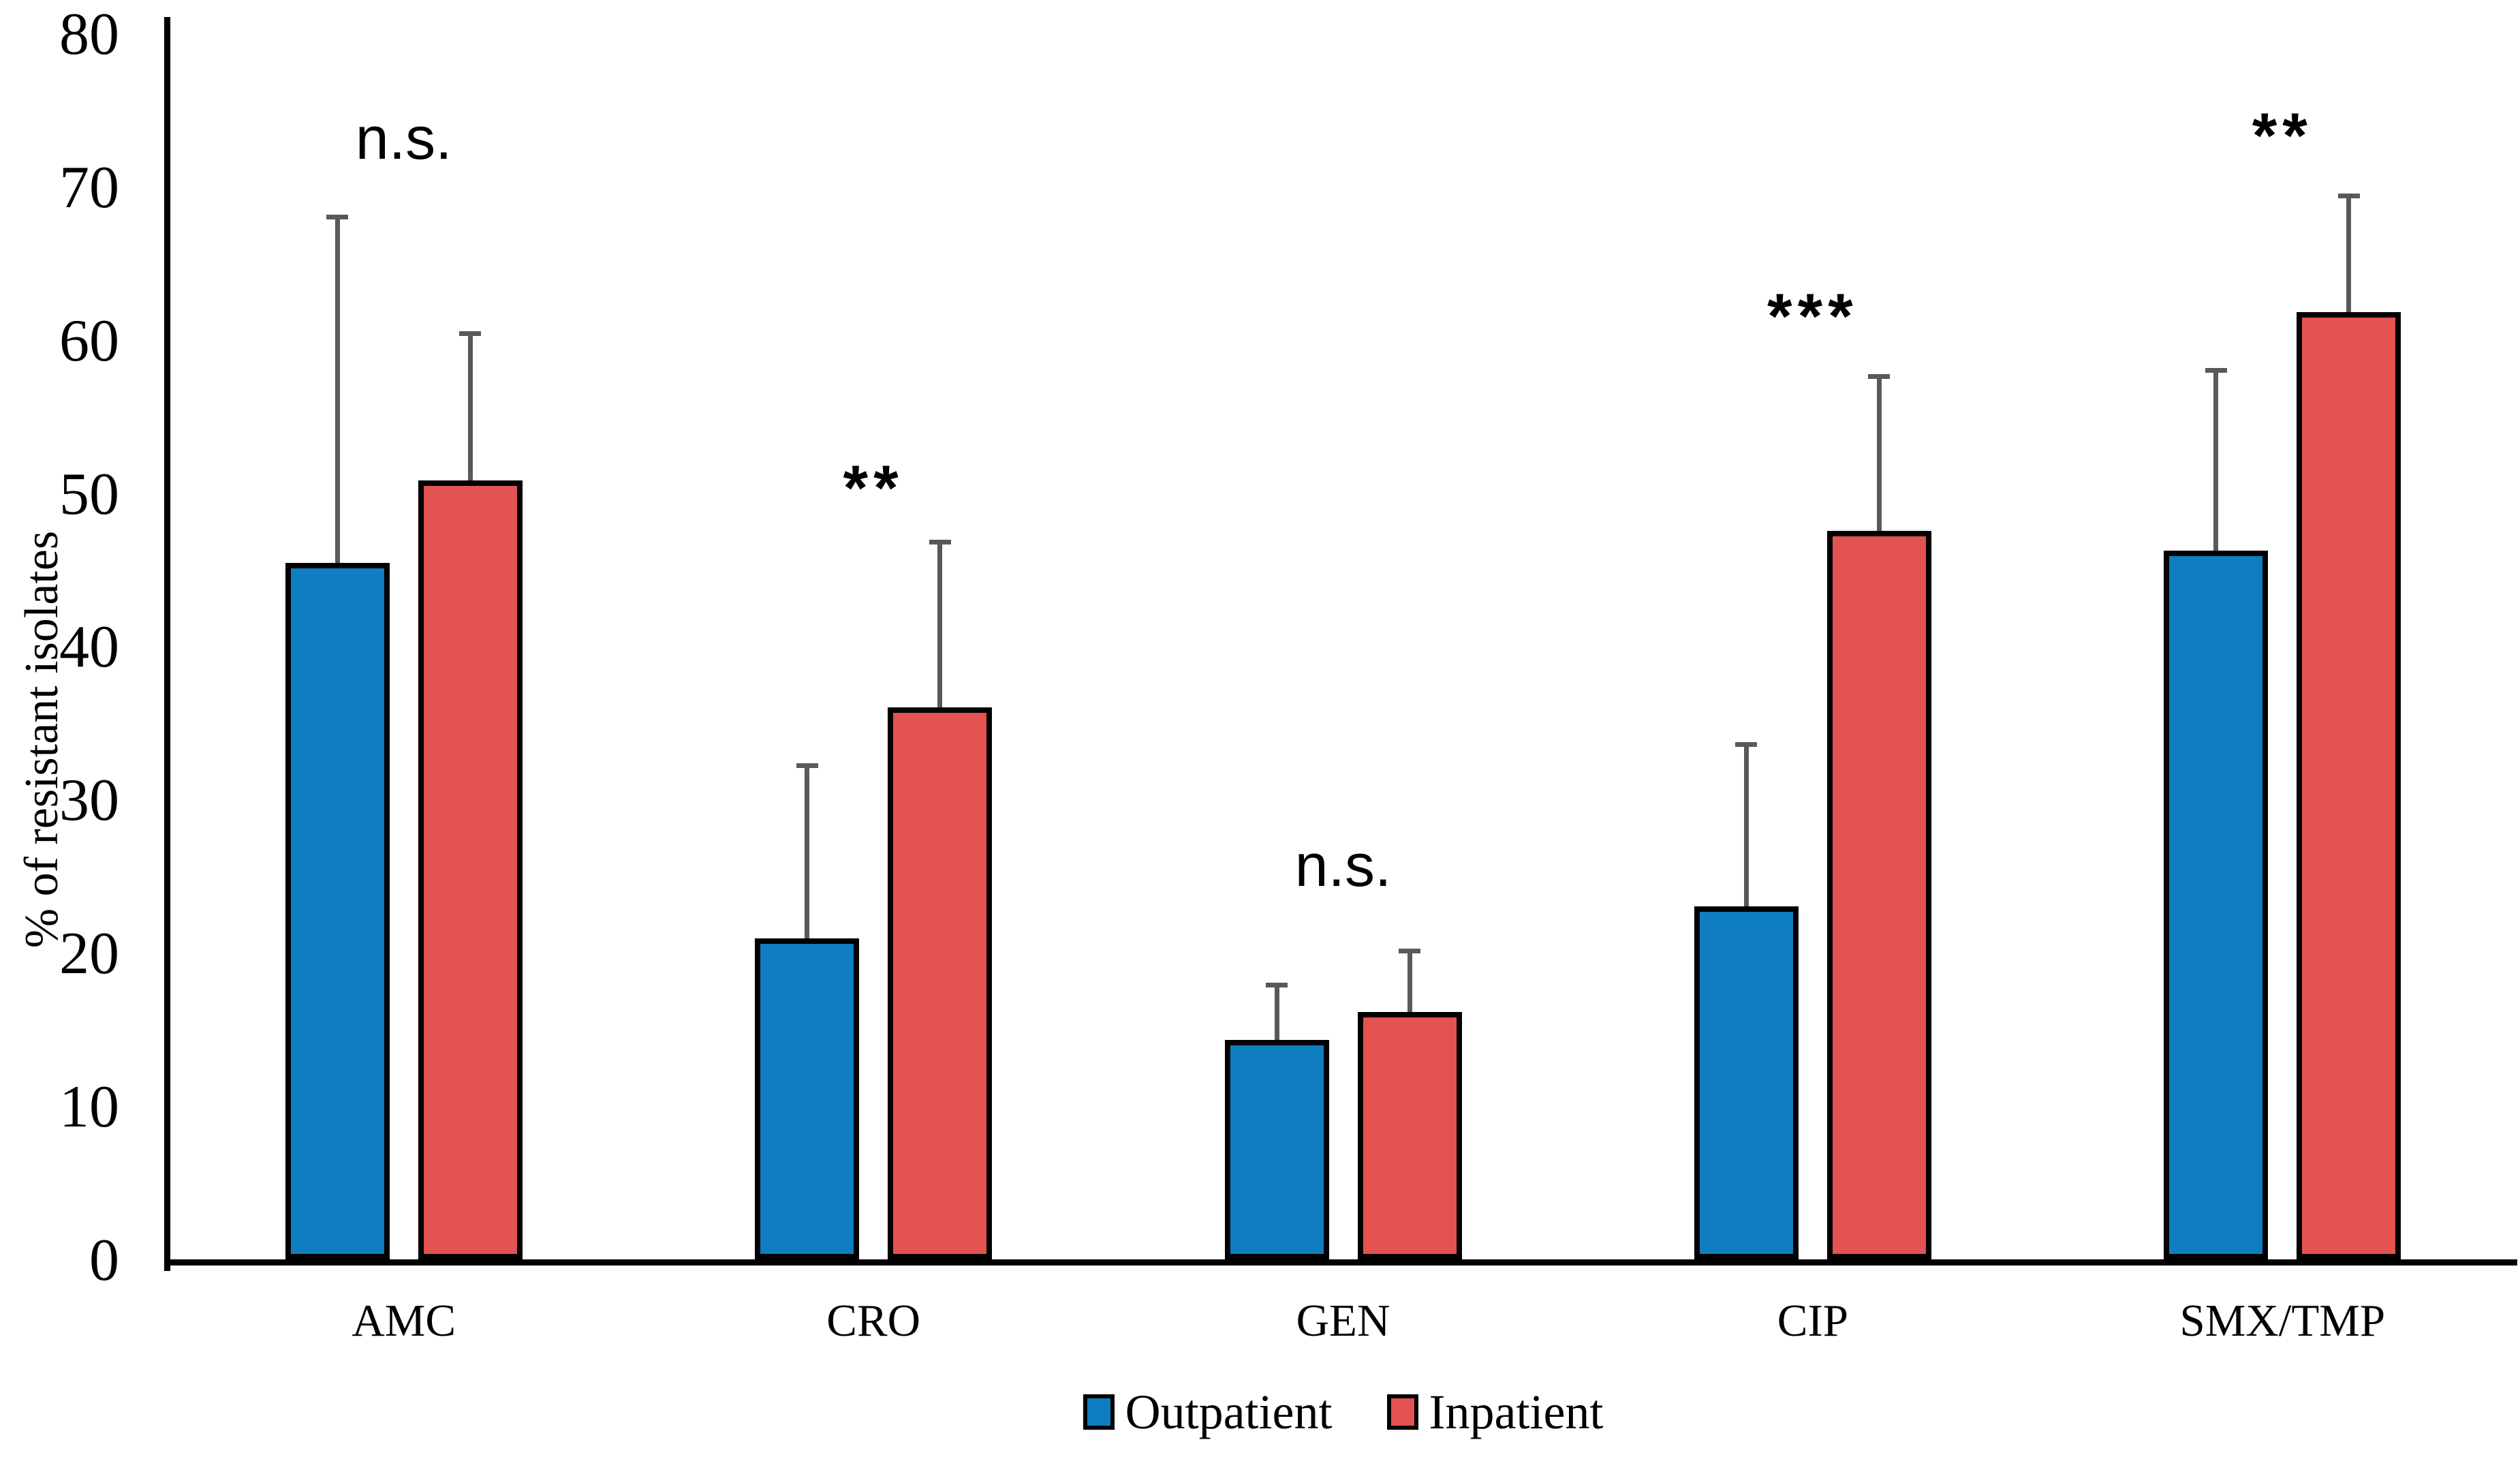 This screenshot has height=1457, width=2520. Describe the element at coordinates (1343, 1412) in the screenshot. I see `legend: Outpatient Inpatient` at that location.